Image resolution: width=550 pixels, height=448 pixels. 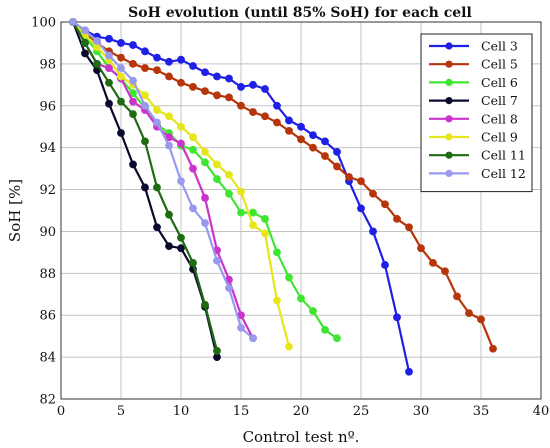 What do you see at coordinates (477, 155) in the screenshot?
I see `legend-item: Cell 11` at bounding box center [477, 155].